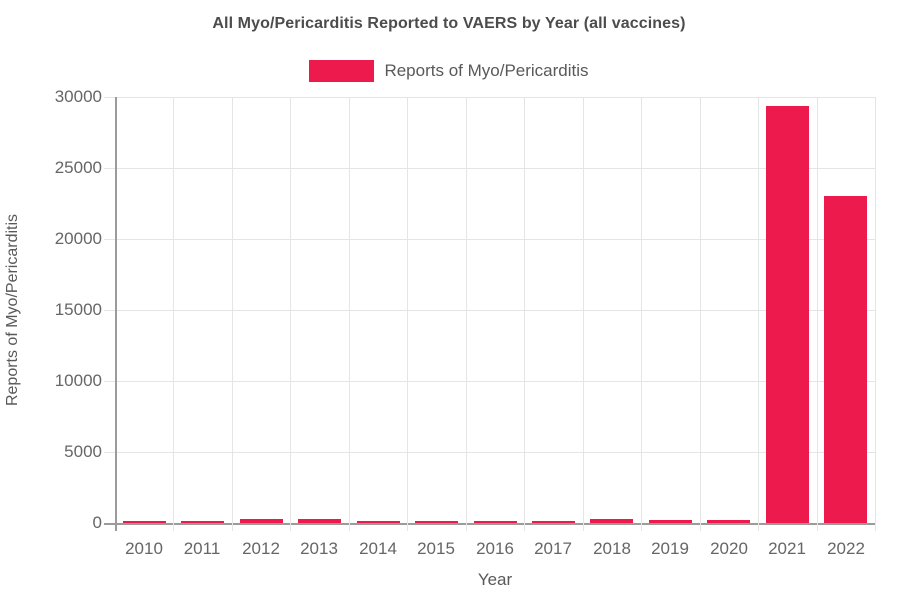 This screenshot has height=598, width=898. I want to click on x-tick-label: 2014, so click(378, 548).